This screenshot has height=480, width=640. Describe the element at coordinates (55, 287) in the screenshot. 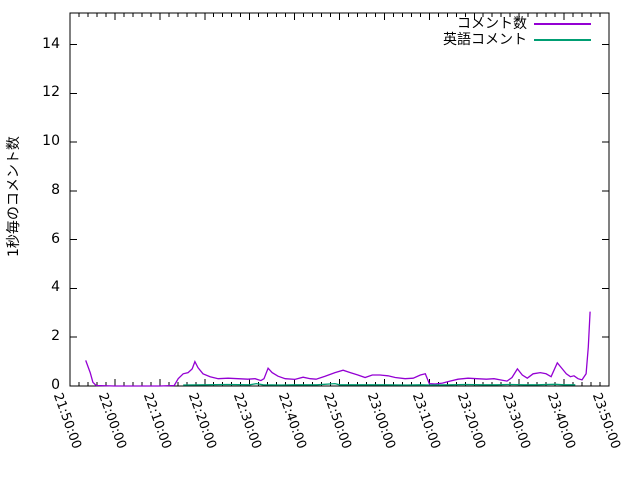

I see `y-tick-label: 4` at that location.